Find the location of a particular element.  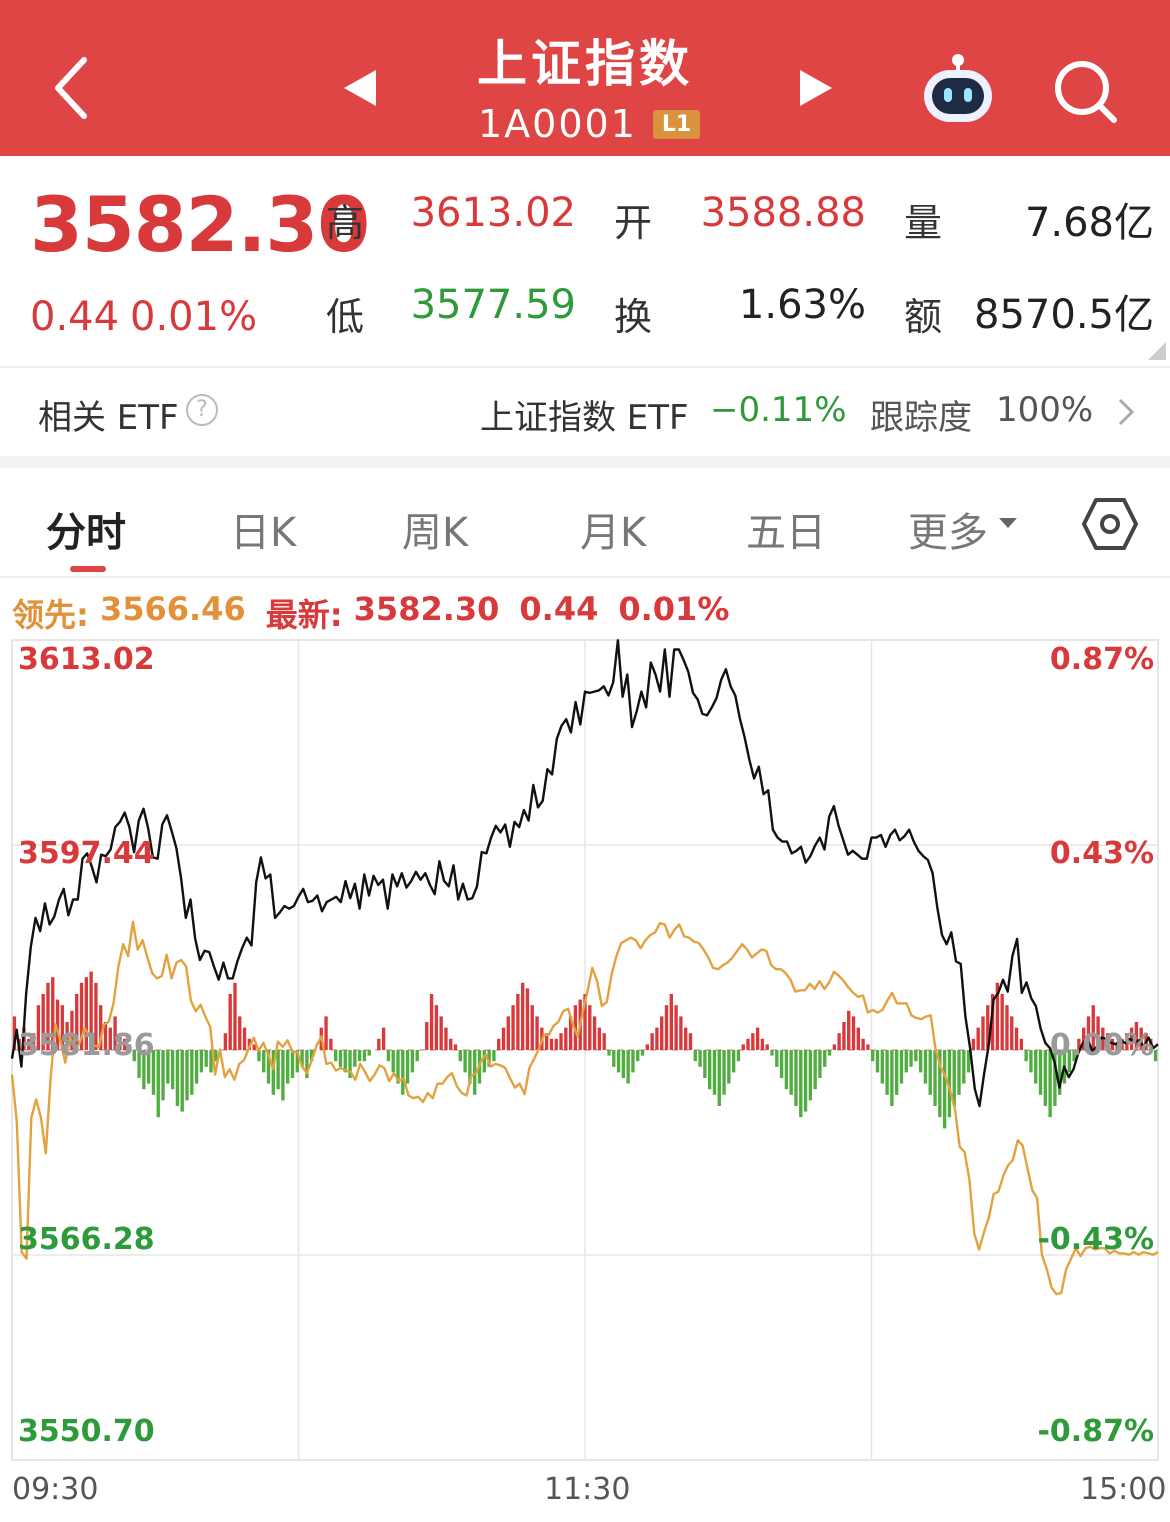

y-left-tick: 3550.70 is located at coordinates (86, 1431).